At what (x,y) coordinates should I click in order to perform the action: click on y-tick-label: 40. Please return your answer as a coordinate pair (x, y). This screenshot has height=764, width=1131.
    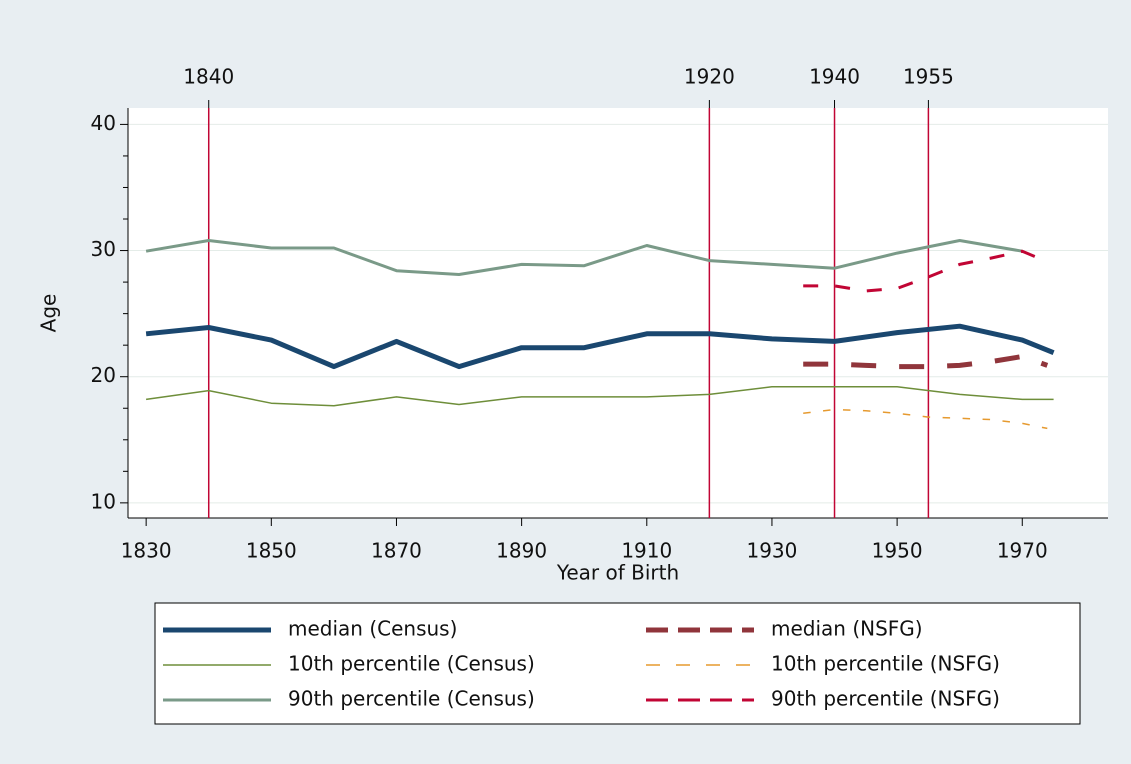
    Looking at the image, I should click on (103, 123).